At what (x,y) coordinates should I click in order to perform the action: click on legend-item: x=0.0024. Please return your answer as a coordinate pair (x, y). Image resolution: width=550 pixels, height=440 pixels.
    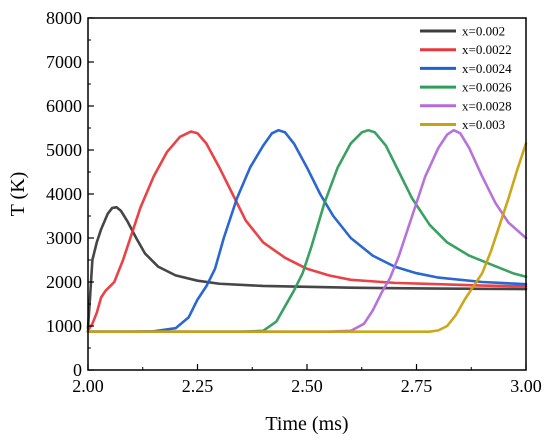
    Looking at the image, I should click on (466, 68).